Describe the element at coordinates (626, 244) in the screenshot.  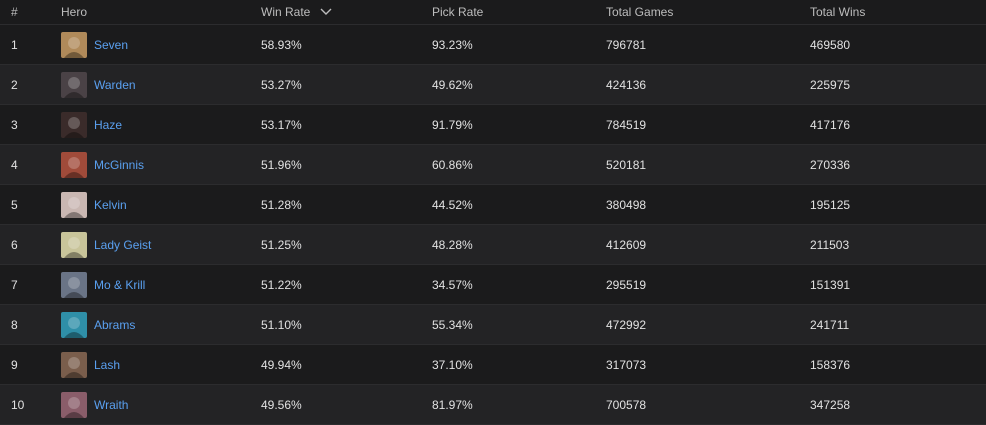
I see `total-games-cell: 412609` at that location.